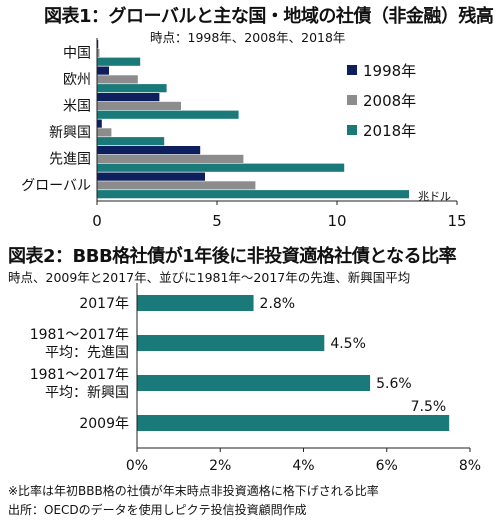 Image resolution: width=500 pixels, height=522 pixels. I want to click on bar-1998年-欧州, so click(103, 70).